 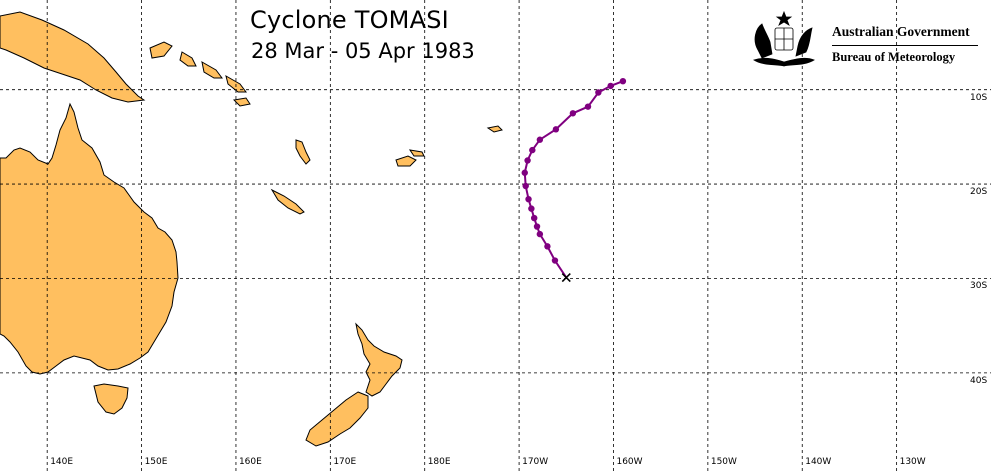 What do you see at coordinates (894, 57) in the screenshot?
I see `bureau-name: Bureau of Meteorology` at bounding box center [894, 57].